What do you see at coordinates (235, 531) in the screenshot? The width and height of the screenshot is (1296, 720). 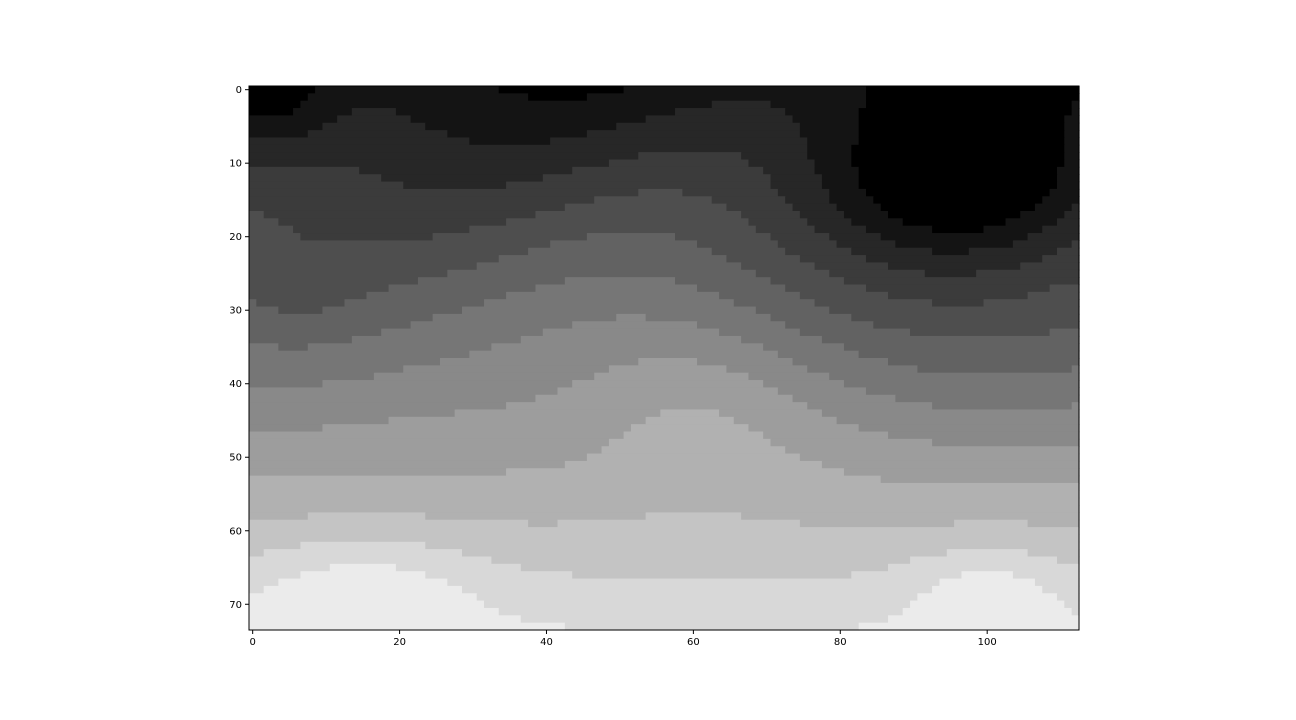 I see `y-tick-label: 60` at bounding box center [235, 531].